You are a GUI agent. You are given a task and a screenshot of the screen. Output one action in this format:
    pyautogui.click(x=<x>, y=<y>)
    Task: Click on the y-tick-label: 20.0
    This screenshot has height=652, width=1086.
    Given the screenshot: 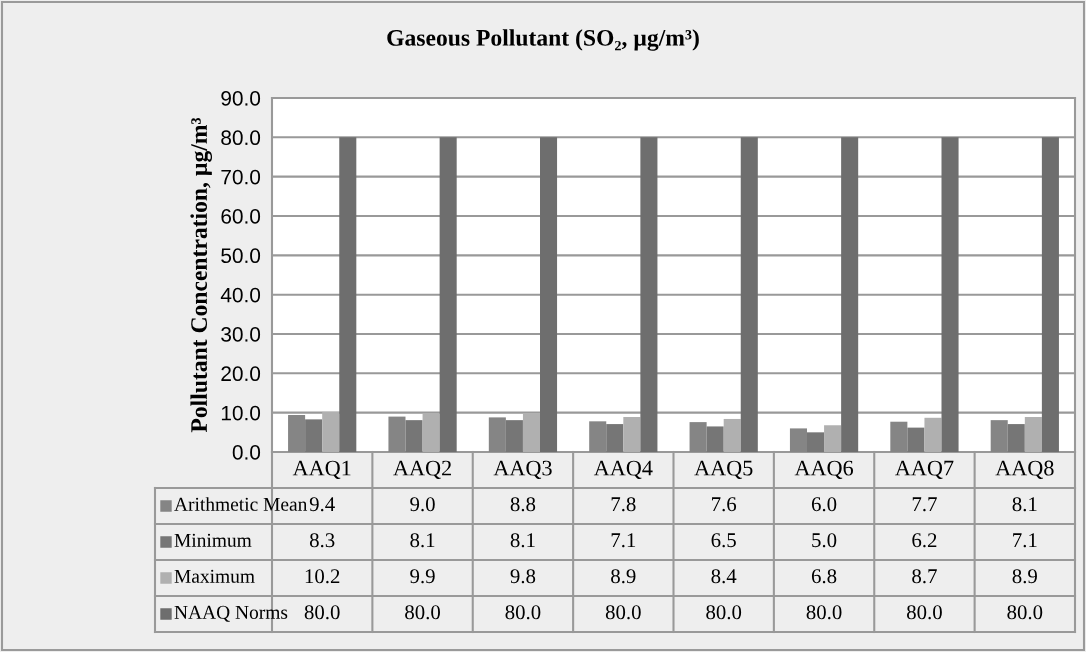 What is the action you would take?
    pyautogui.click(x=241, y=374)
    